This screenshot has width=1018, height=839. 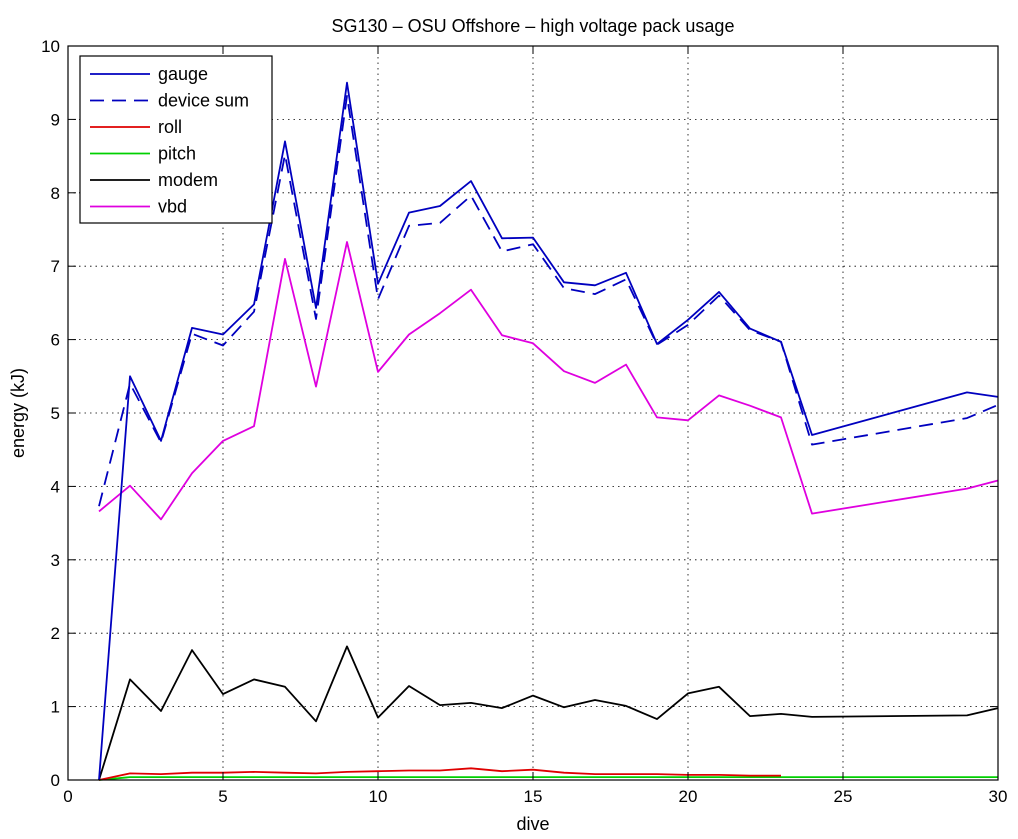 I want to click on legend-label: roll, so click(x=170, y=127).